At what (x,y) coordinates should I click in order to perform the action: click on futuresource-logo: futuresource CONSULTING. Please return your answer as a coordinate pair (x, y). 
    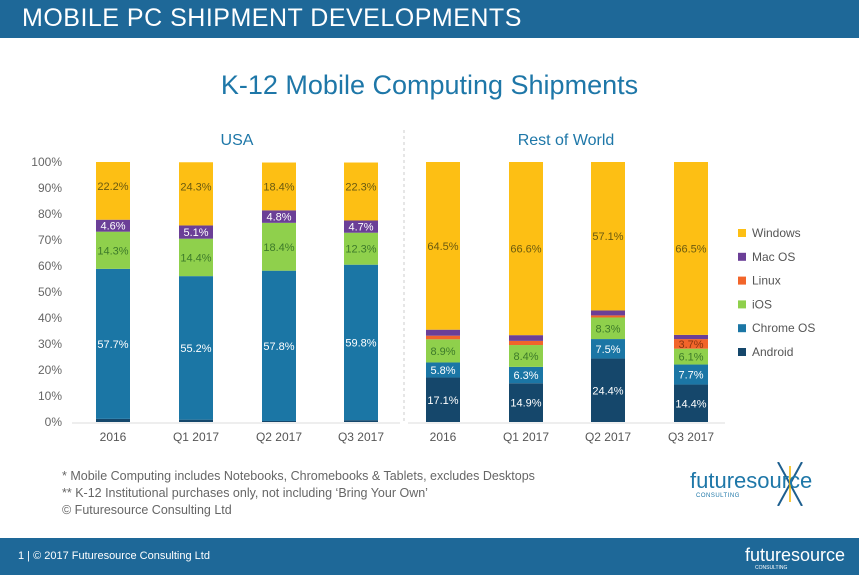
    Looking at the image, I should click on (751, 484).